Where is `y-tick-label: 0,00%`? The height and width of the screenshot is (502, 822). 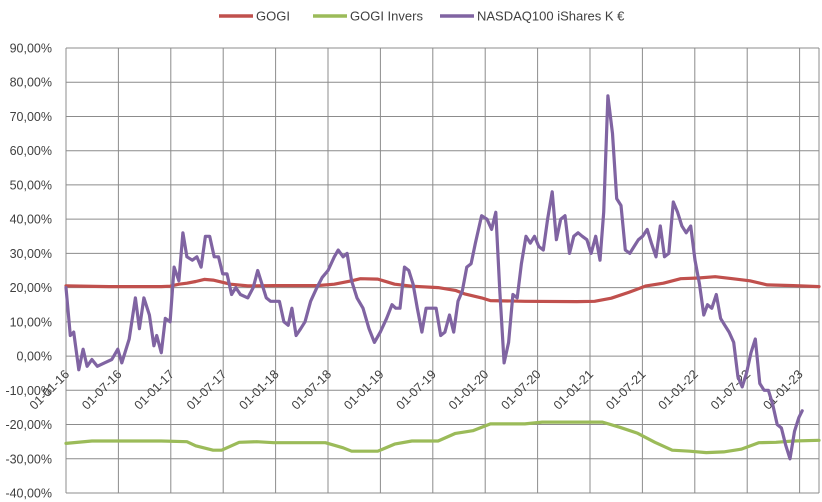
y-tick-label: 0,00% is located at coordinates (34, 357).